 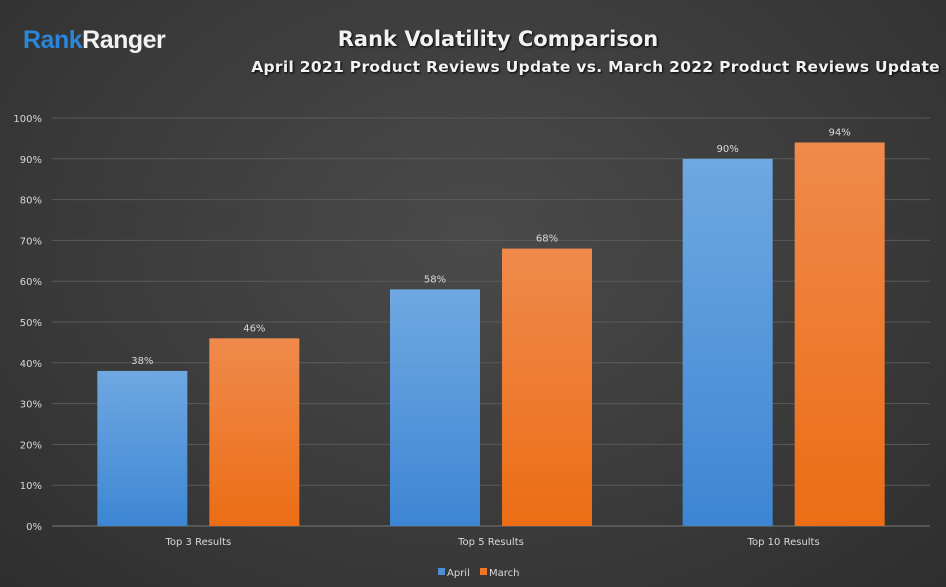 I want to click on data-label: 68%, so click(x=547, y=239).